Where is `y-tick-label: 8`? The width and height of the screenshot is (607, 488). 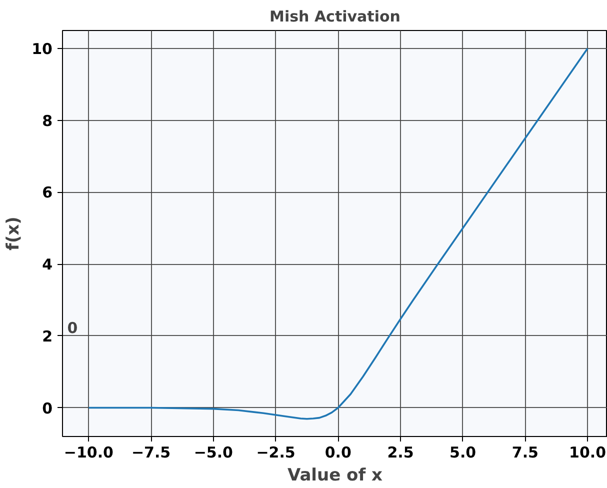
y-tick-label: 8 is located at coordinates (47, 121).